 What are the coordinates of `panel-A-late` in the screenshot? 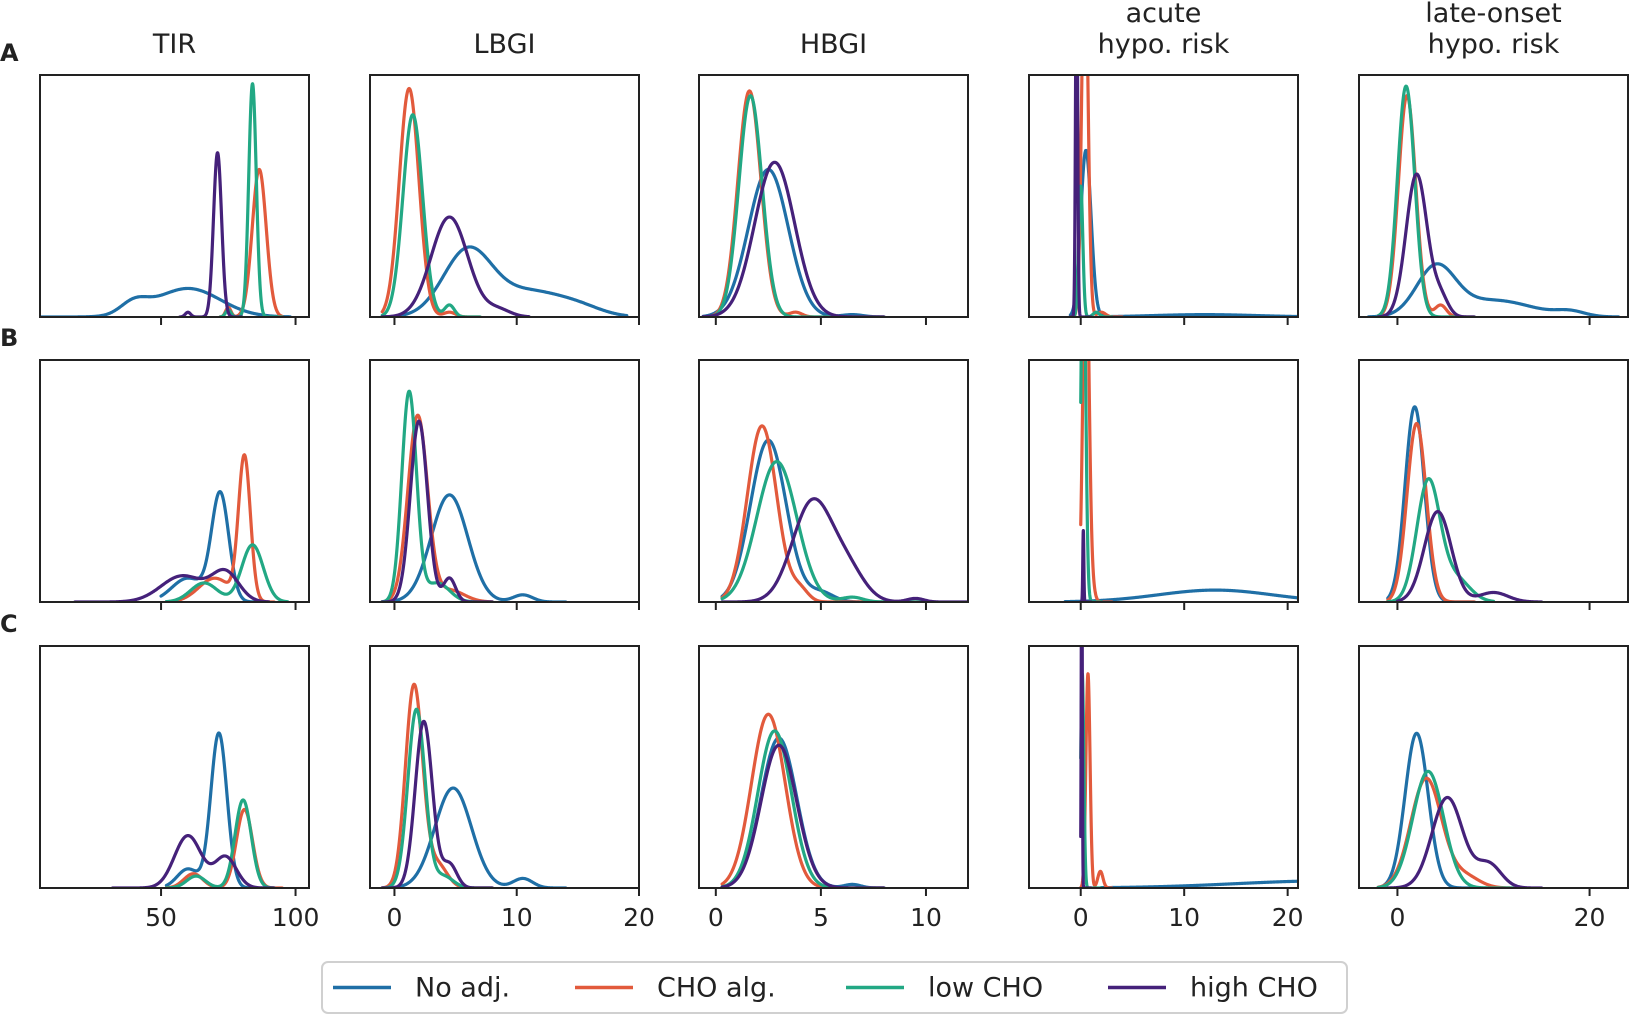 It's located at (1493, 199).